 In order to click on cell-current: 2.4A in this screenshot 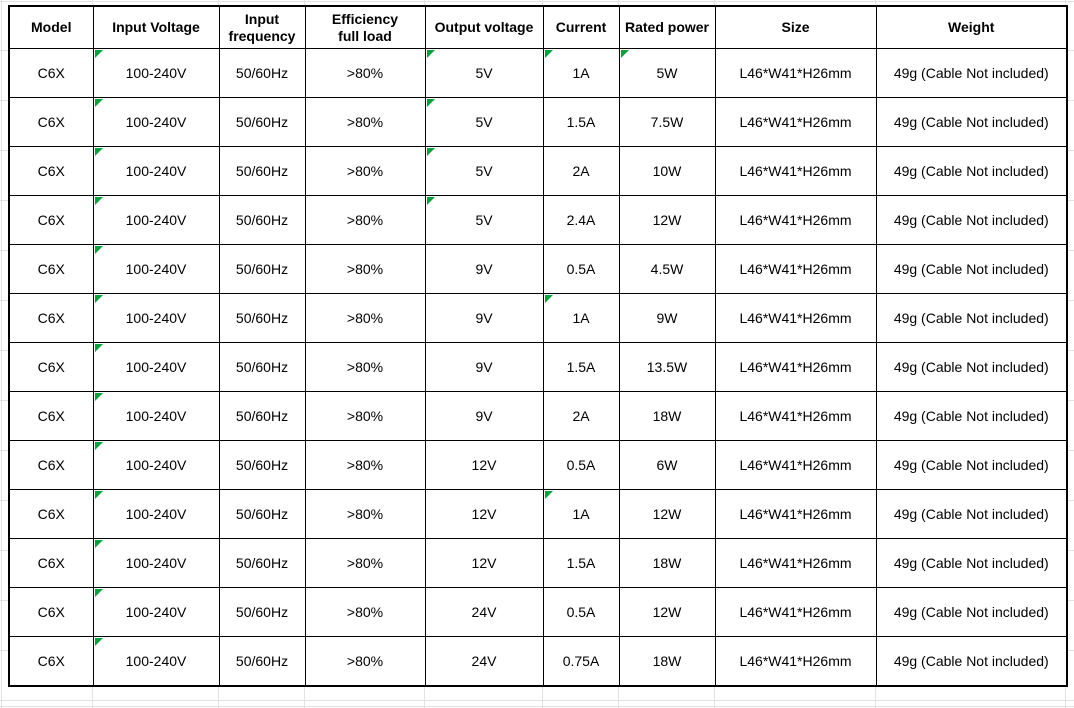, I will do `click(581, 220)`.